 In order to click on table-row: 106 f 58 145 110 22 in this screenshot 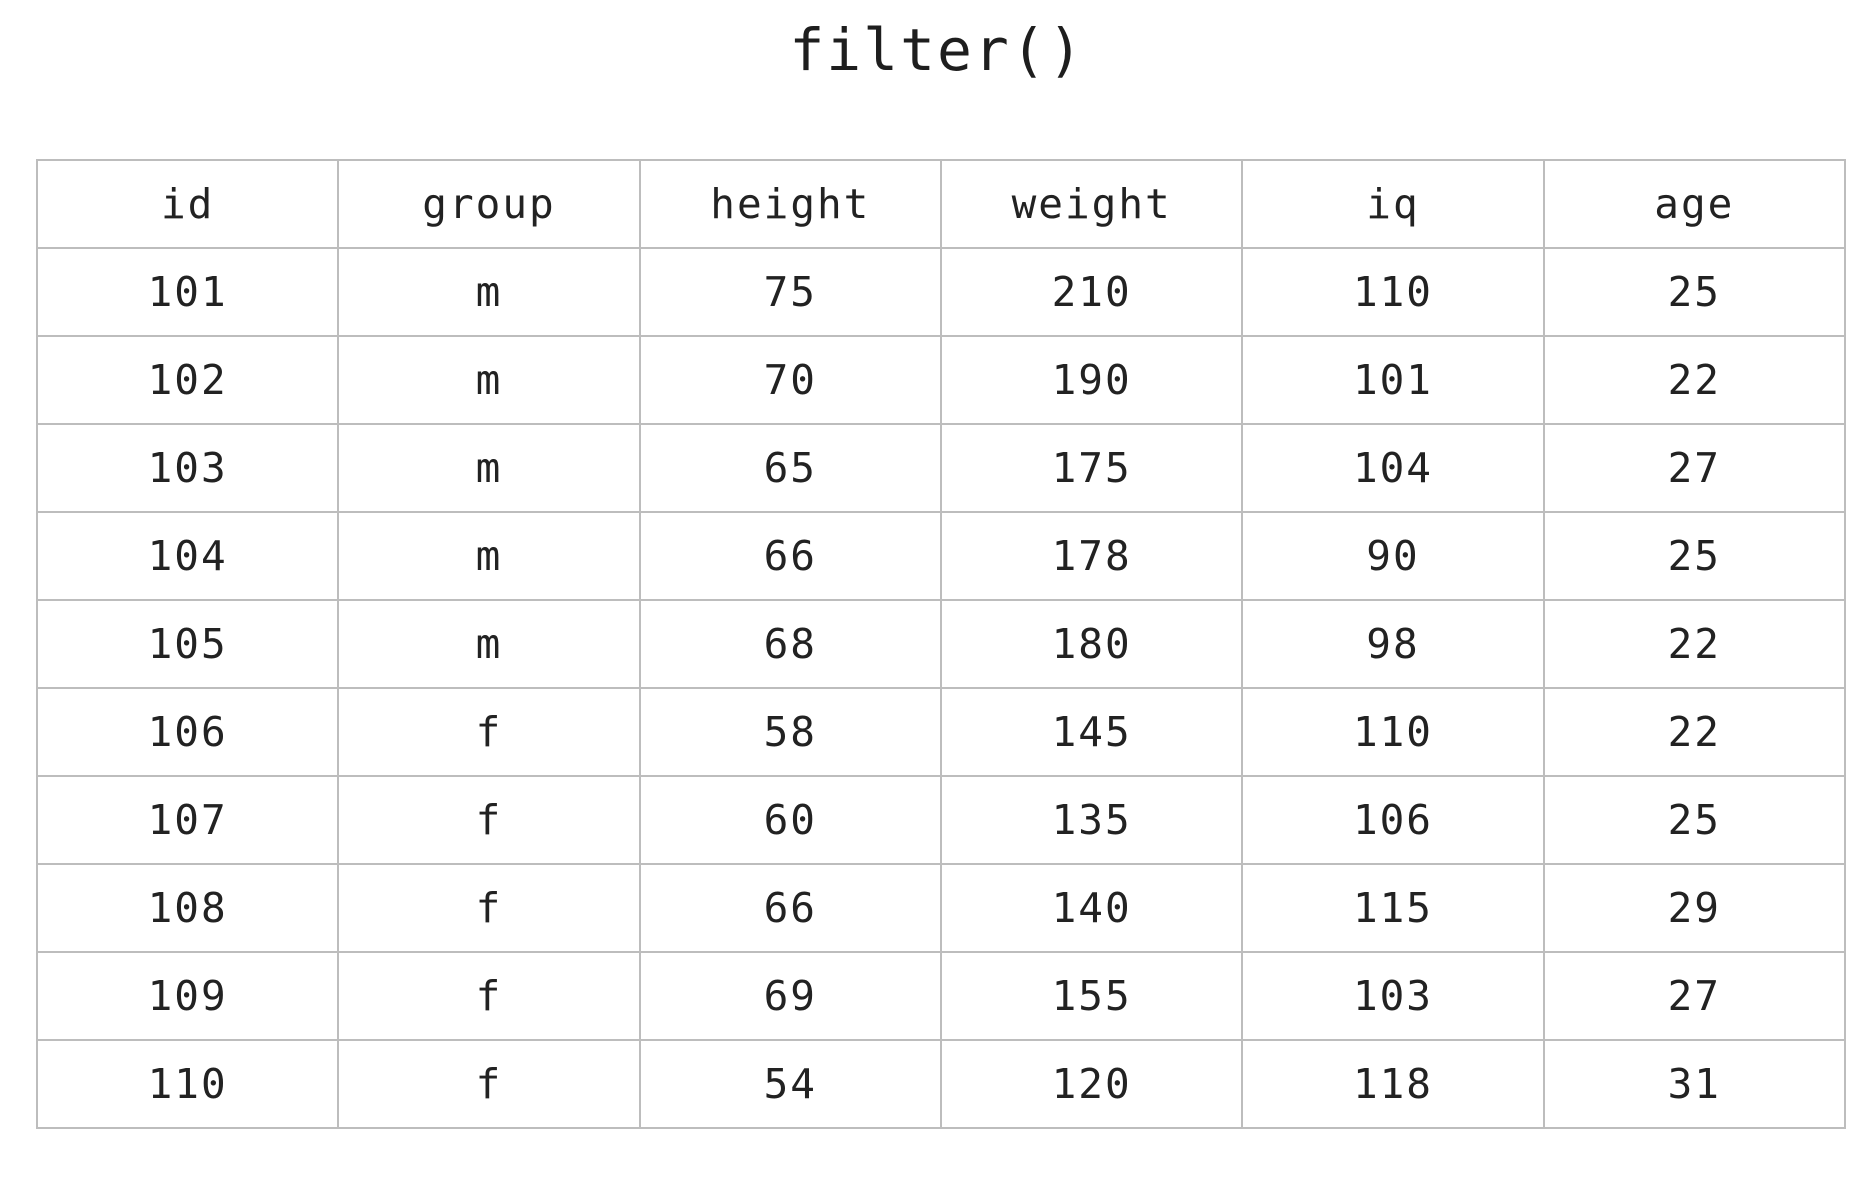, I will do `click(941, 732)`.